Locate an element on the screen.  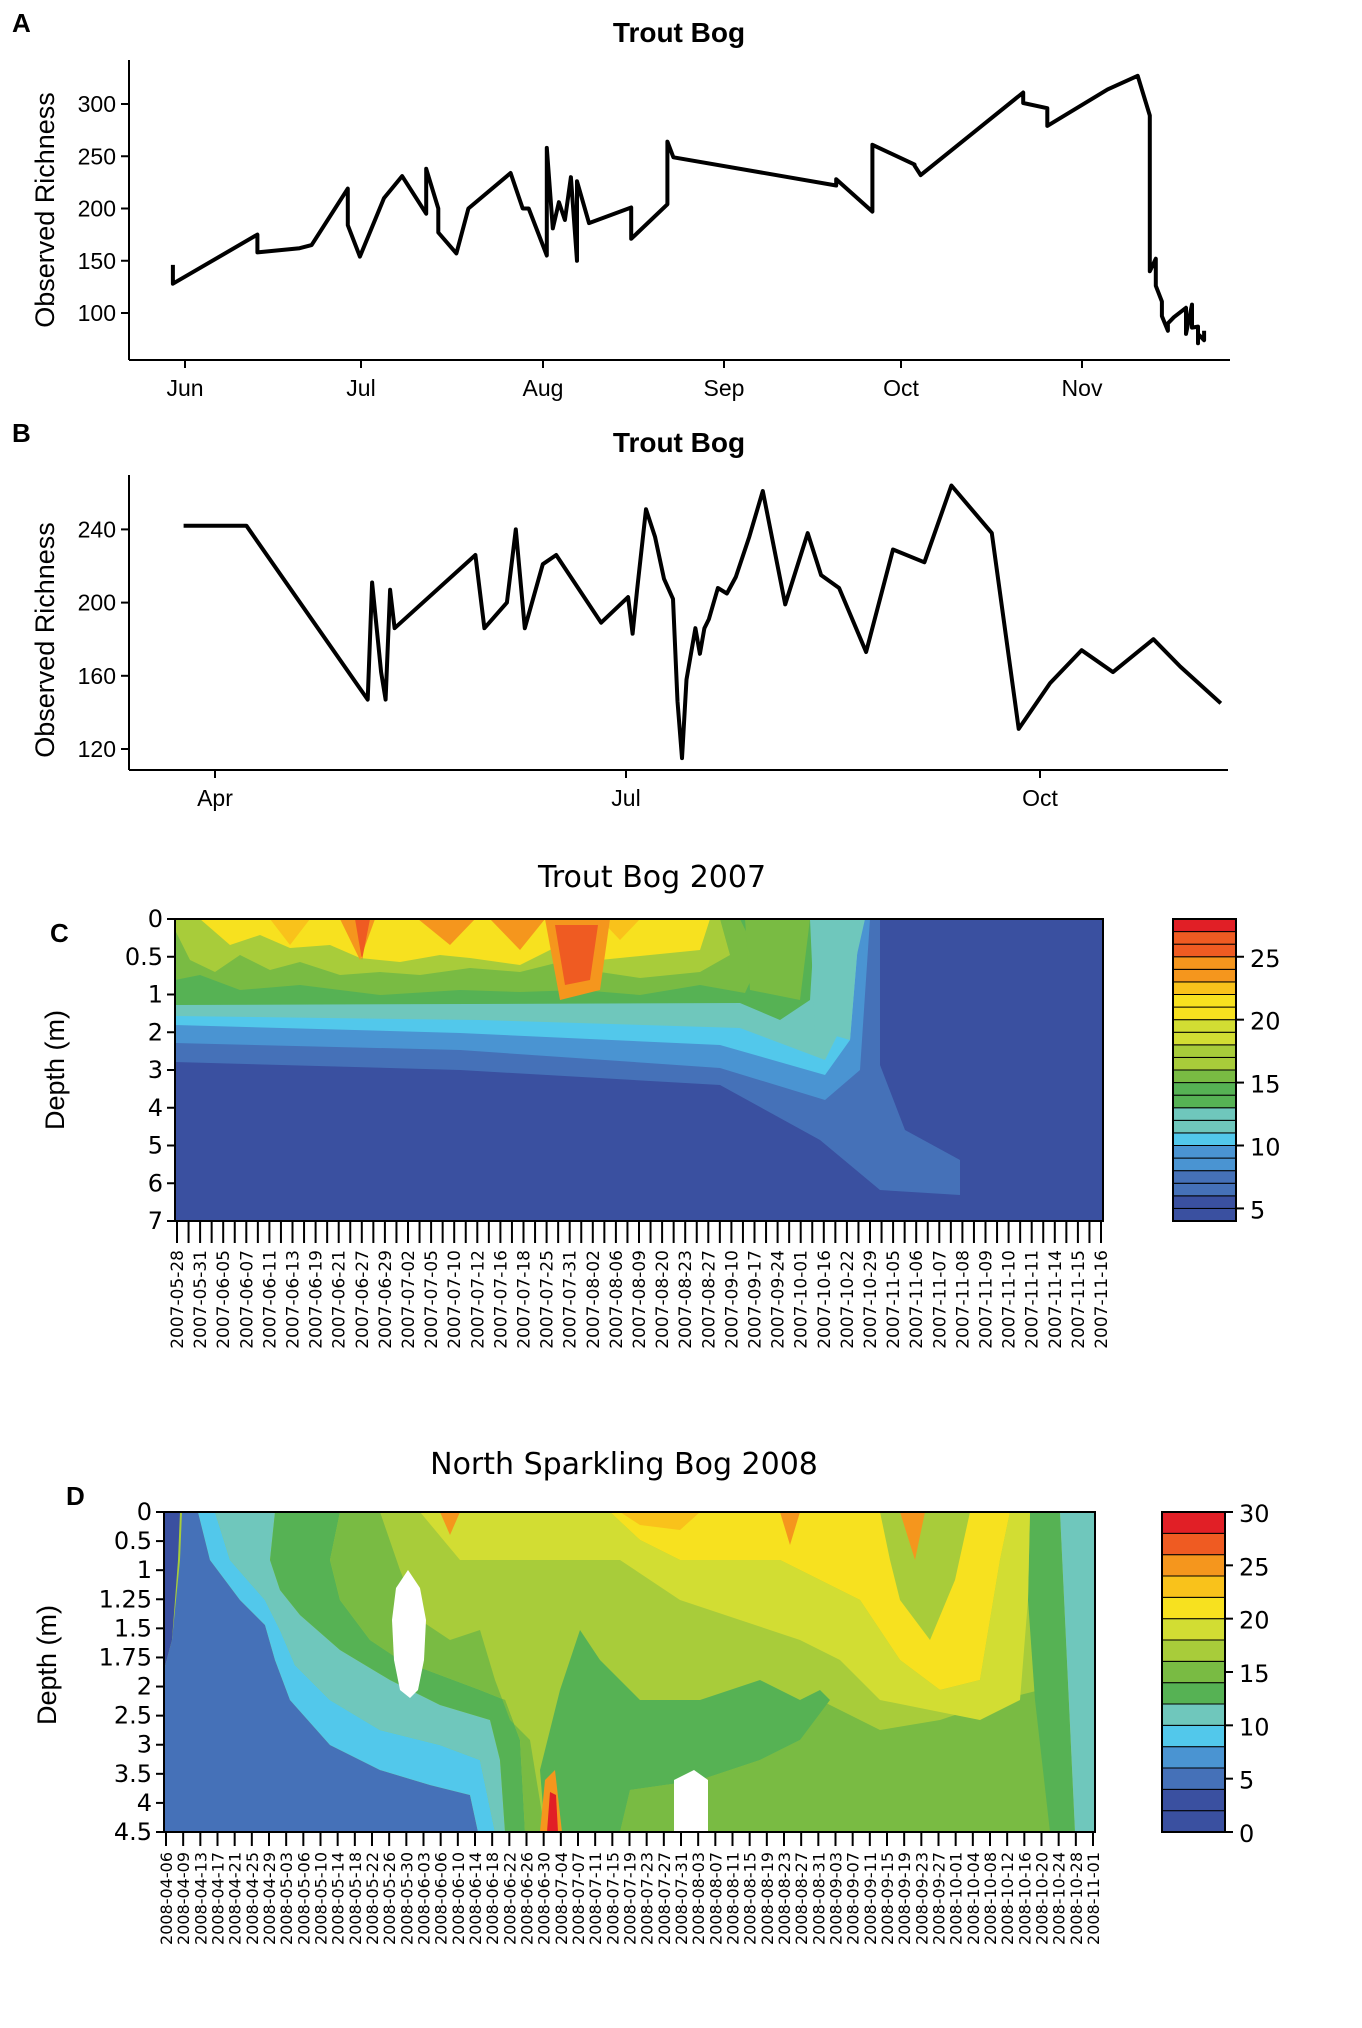
date-tick-label: 2008-08-31 is located at coordinates (818, 1898).